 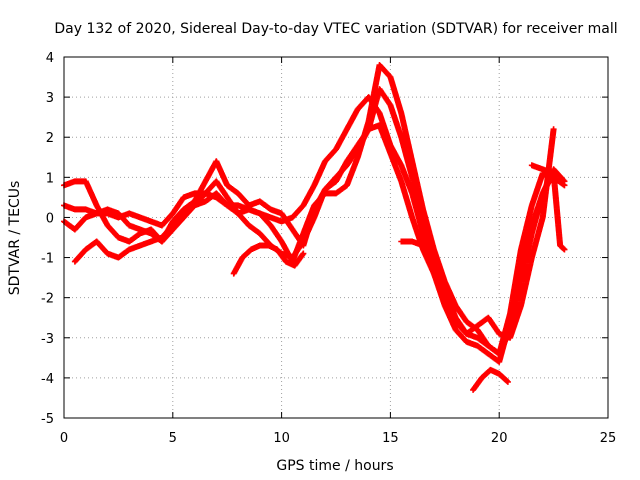 I want to click on y-axis-label: SDTVAR / TECUs, so click(x=15, y=238).